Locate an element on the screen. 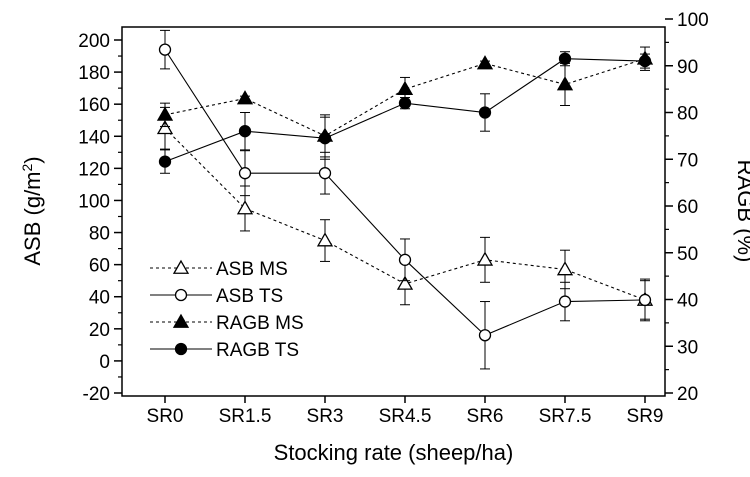  right-axis-title: RAGB (%) is located at coordinates (741, 211).